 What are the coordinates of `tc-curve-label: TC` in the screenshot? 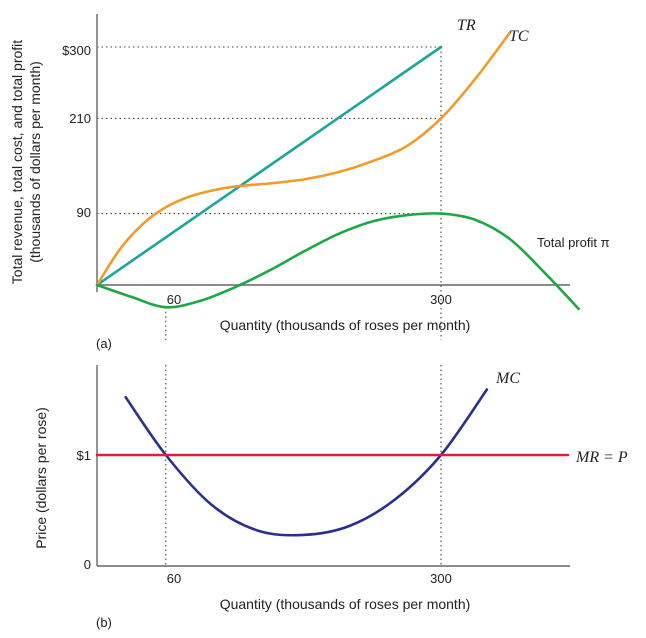 It's located at (519, 36).